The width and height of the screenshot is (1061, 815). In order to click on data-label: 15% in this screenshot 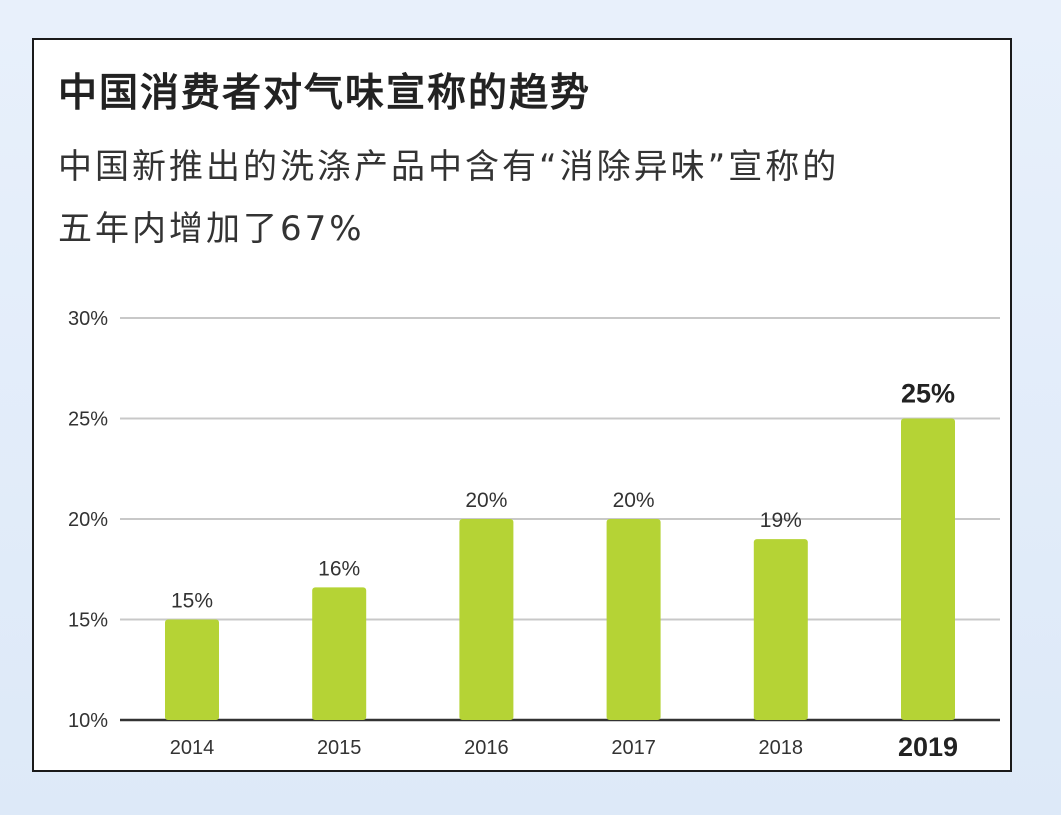, I will do `click(192, 601)`.